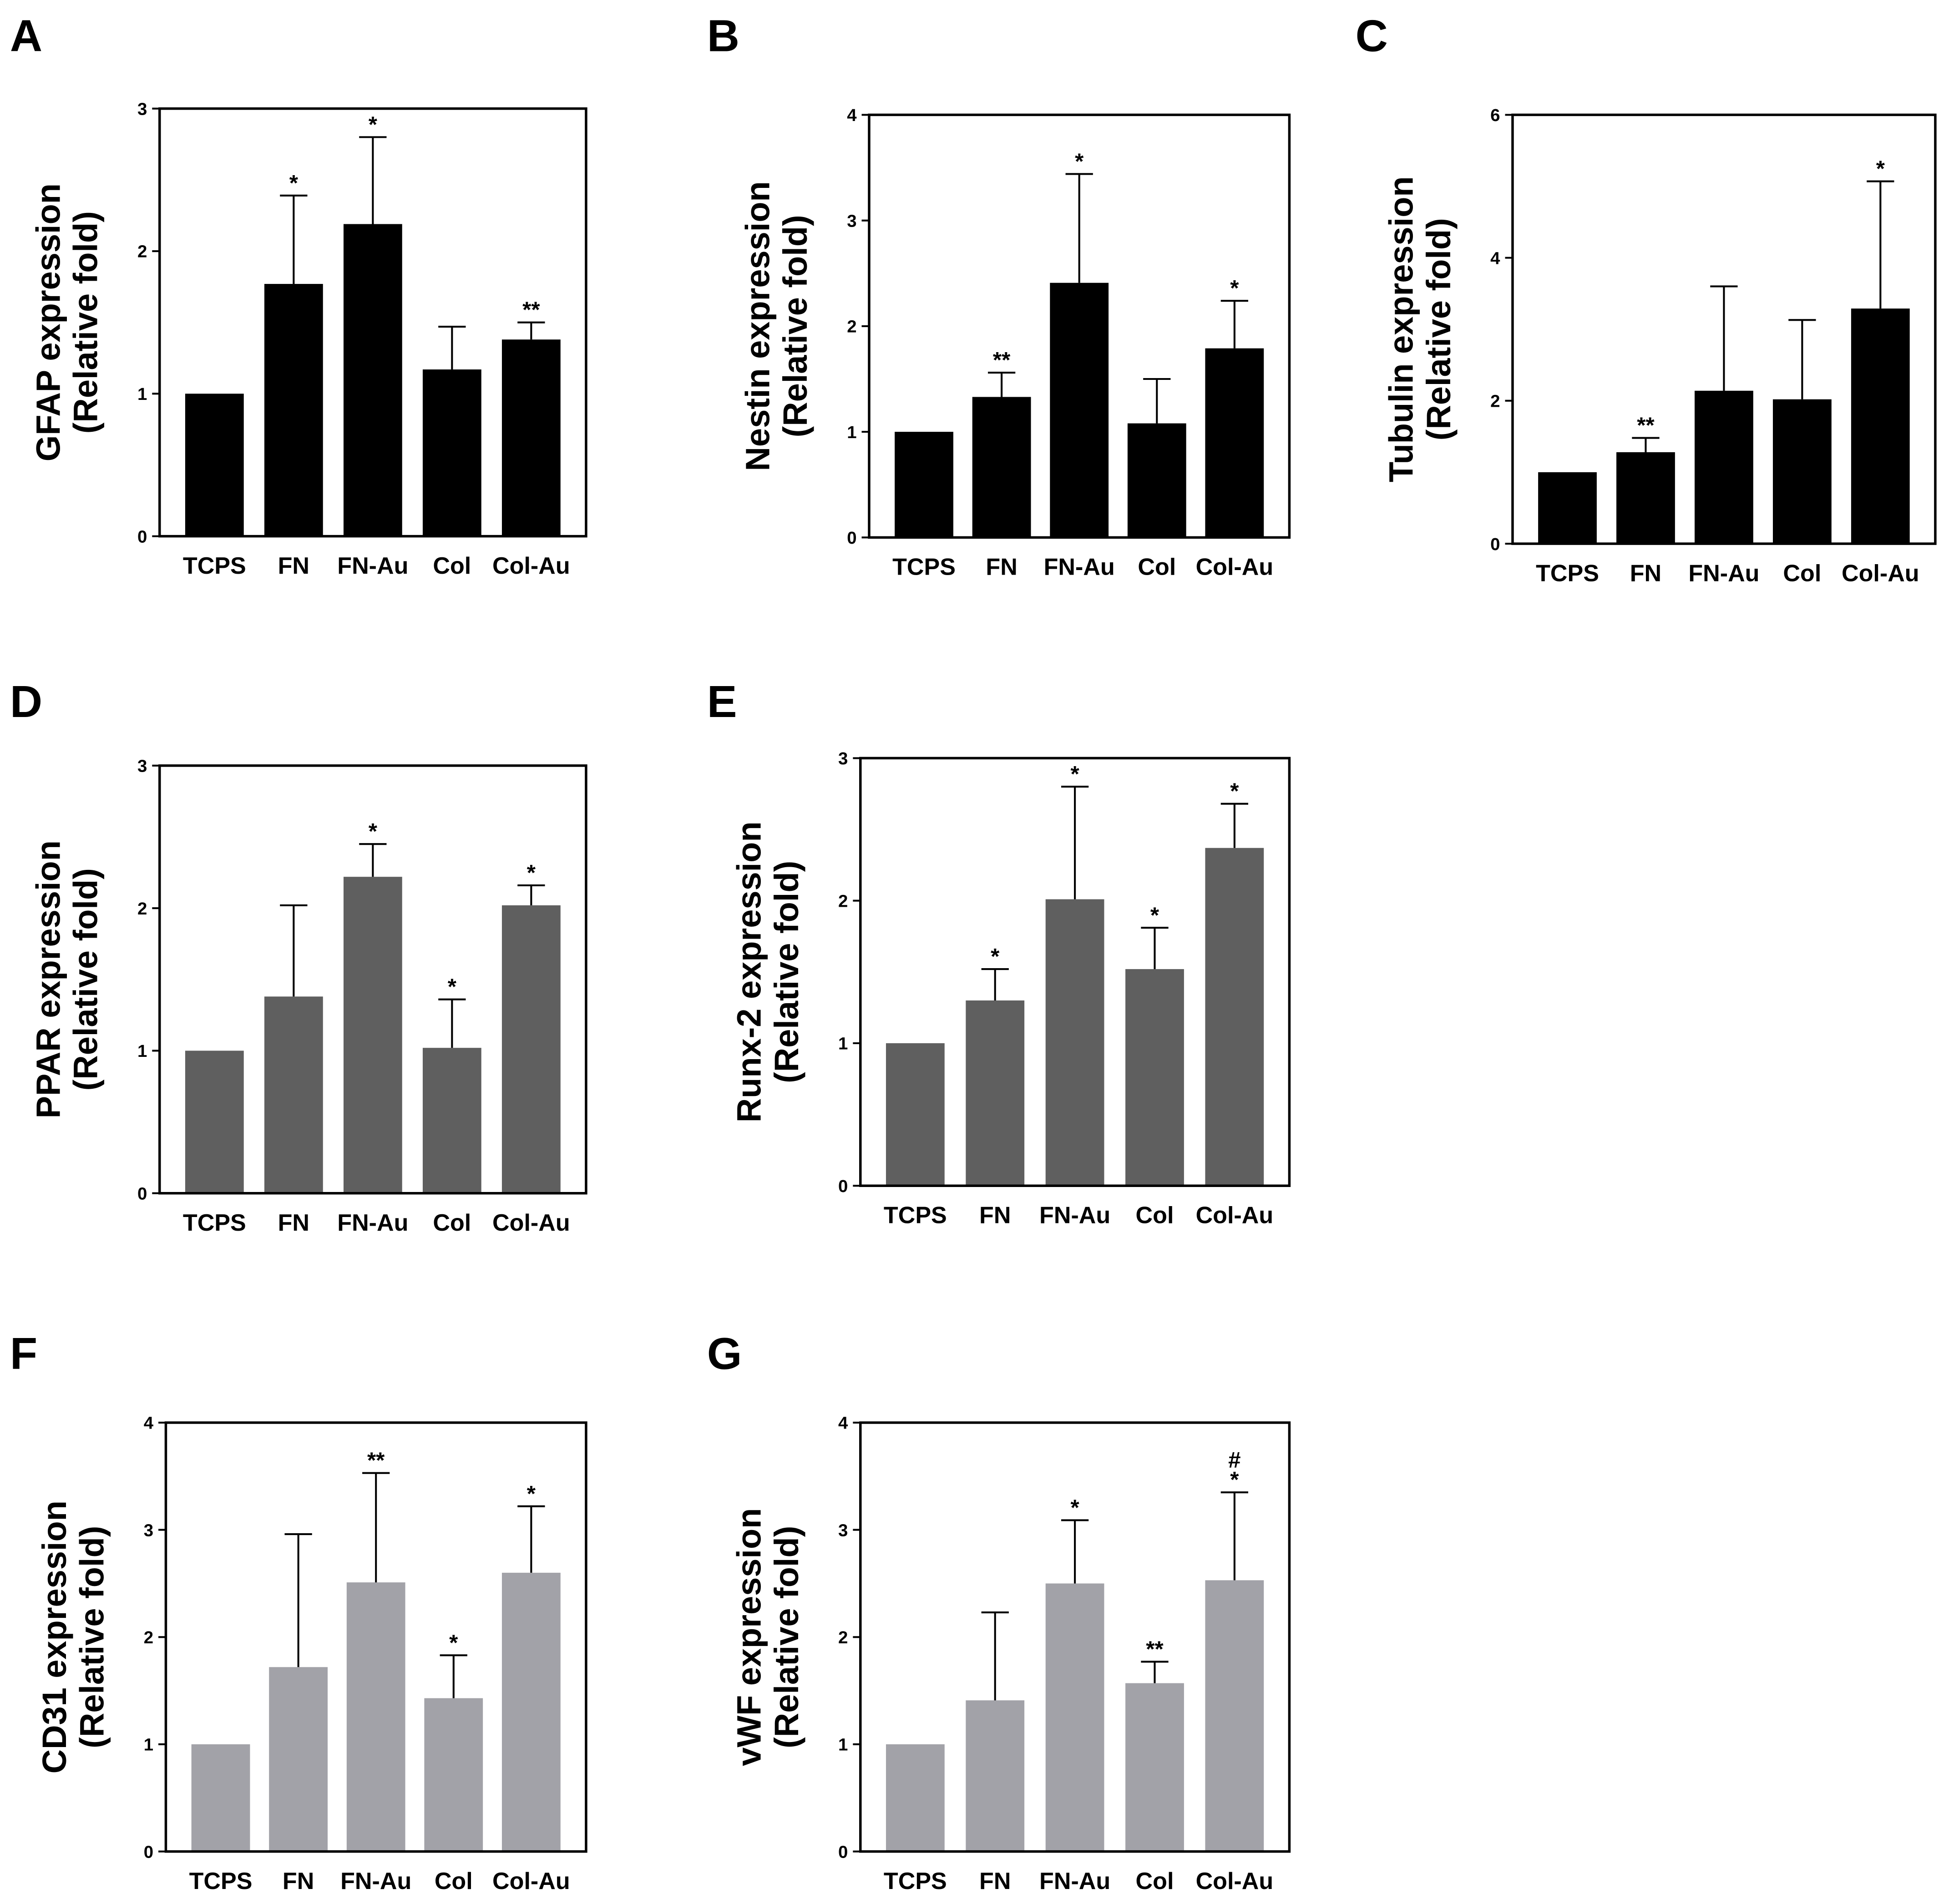  I want to click on panel-letter: D, so click(26, 702).